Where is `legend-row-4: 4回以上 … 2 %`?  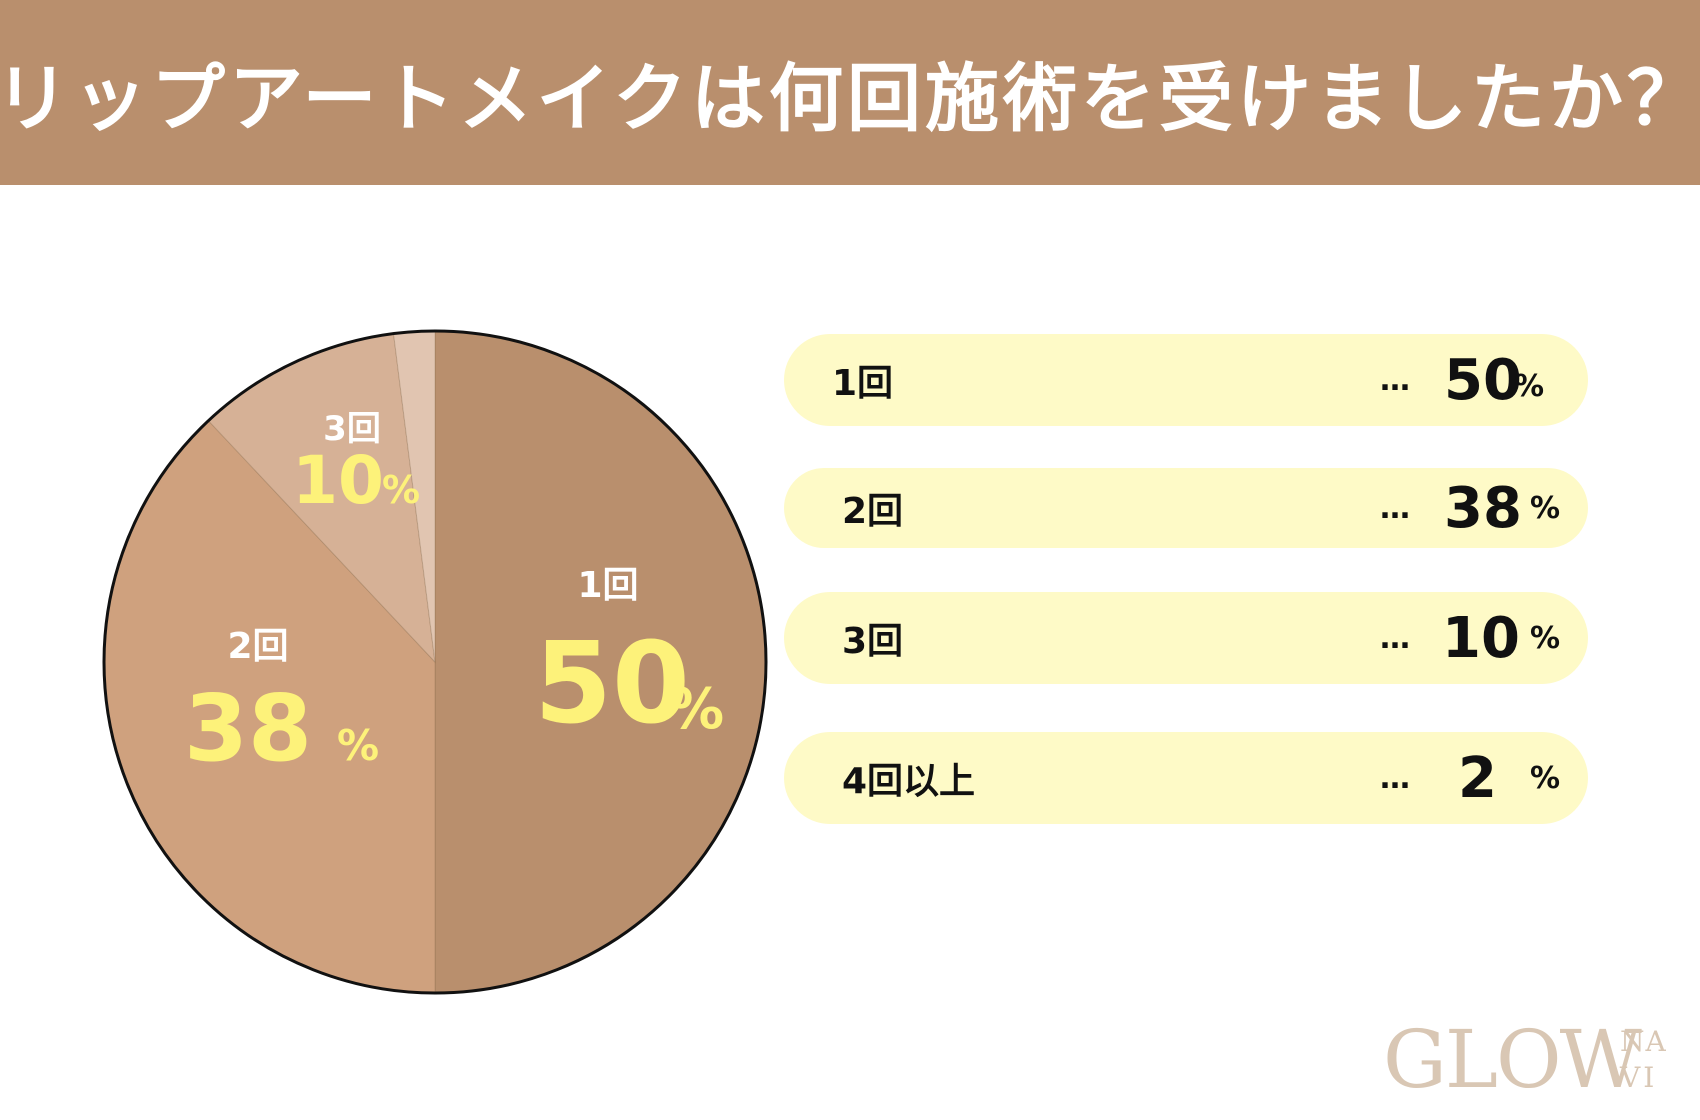
legend-row-4: 4回以上 … 2 % is located at coordinates (1186, 778).